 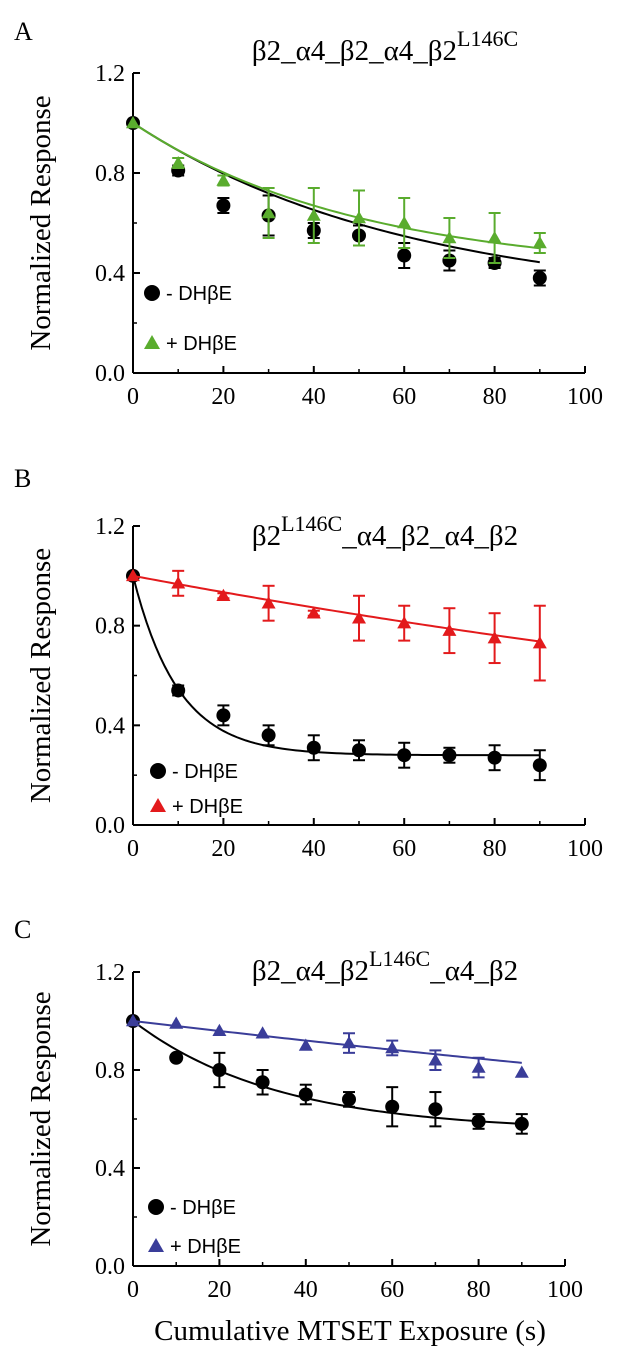 What do you see at coordinates (354, 51) in the screenshot?
I see `title-base: β2_α4_β2_α4_β2` at bounding box center [354, 51].